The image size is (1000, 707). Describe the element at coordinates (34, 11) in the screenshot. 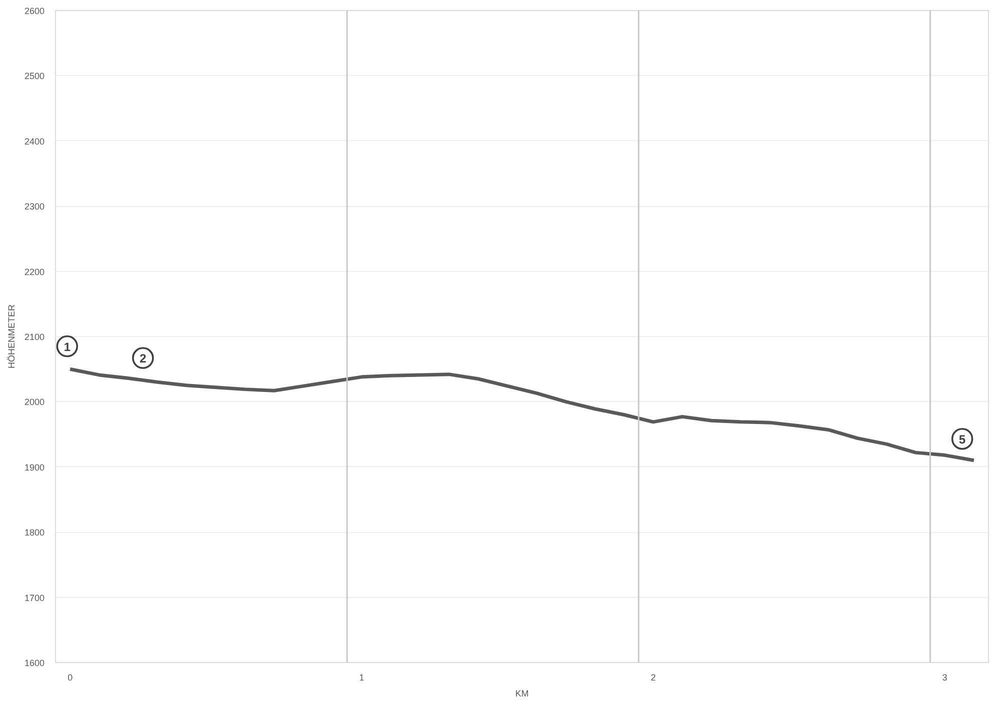

I see `y-tick-label: 2600` at that location.